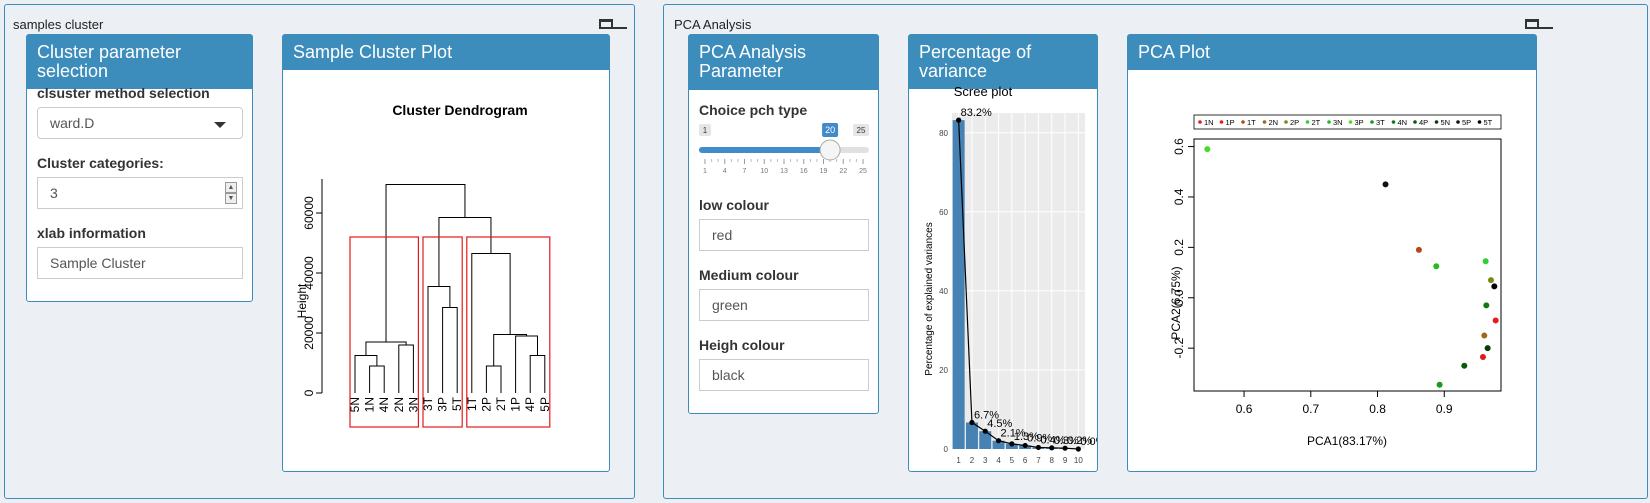 This screenshot has height=503, width=1650. I want to click on slider-min-label: 1, so click(705, 130).